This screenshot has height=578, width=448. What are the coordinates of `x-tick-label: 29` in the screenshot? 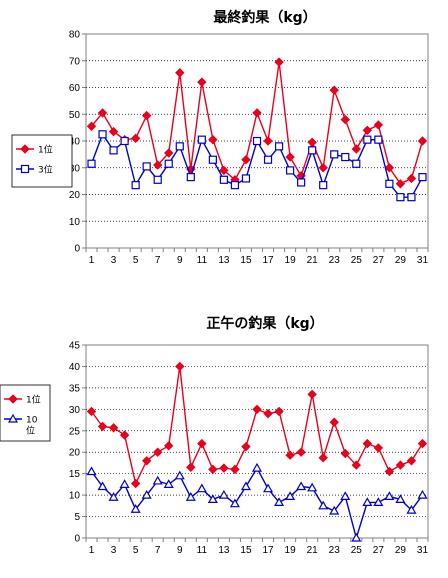 It's located at (401, 550).